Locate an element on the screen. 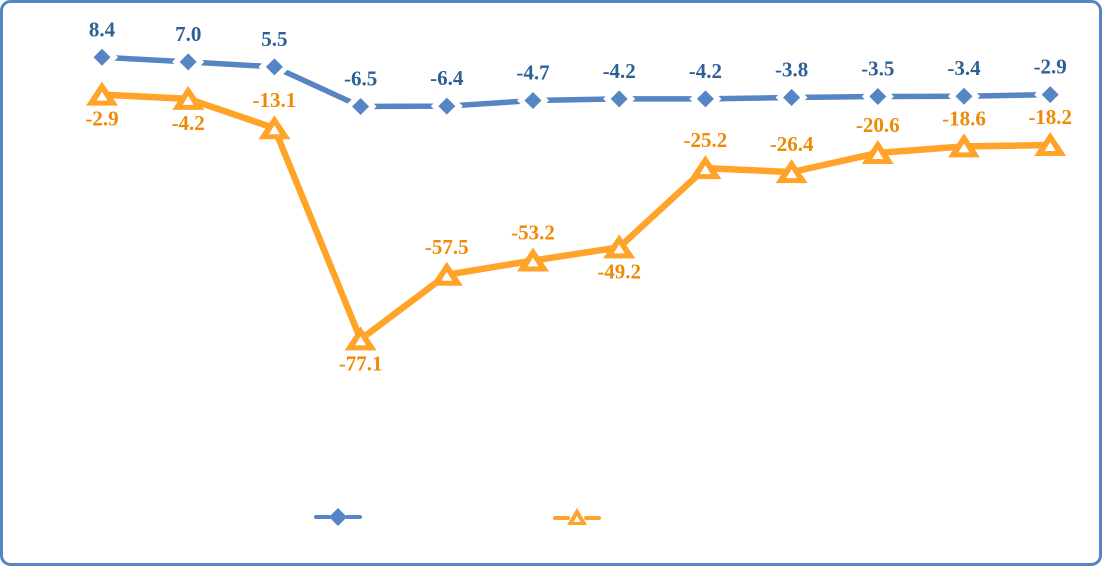 The height and width of the screenshot is (566, 1102). orange-triangle-data-label: -57.5 is located at coordinates (447, 247).